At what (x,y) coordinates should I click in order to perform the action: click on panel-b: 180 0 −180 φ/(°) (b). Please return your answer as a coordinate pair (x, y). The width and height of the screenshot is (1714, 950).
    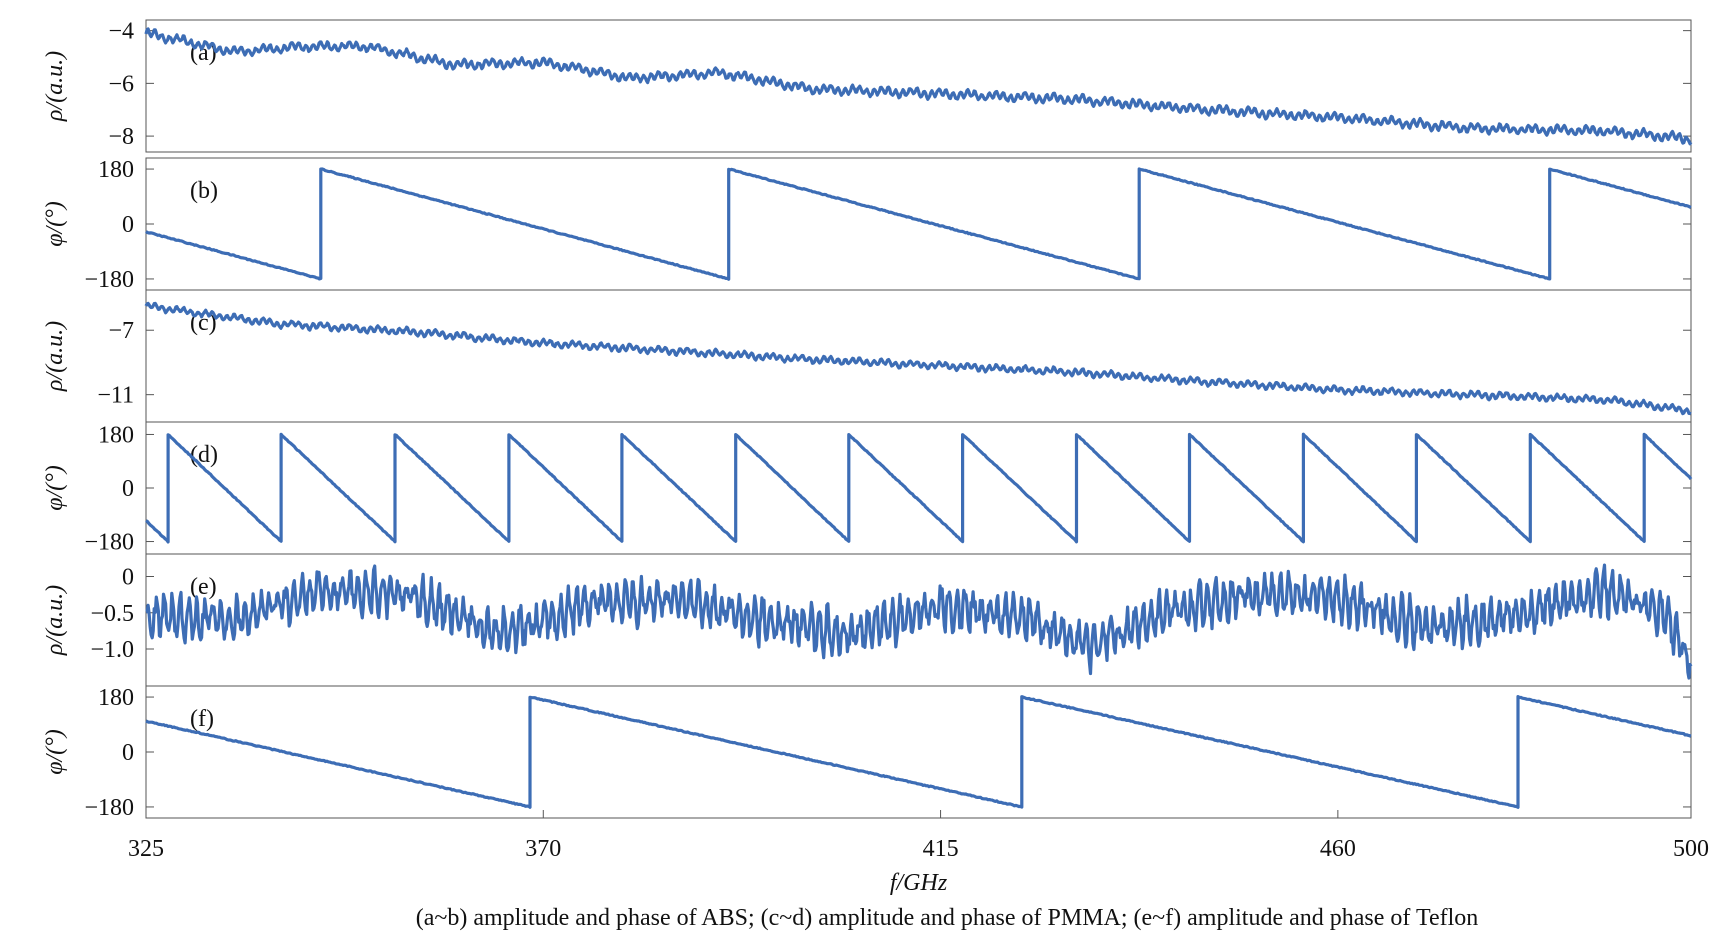
    Looking at the image, I should click on (867, 225).